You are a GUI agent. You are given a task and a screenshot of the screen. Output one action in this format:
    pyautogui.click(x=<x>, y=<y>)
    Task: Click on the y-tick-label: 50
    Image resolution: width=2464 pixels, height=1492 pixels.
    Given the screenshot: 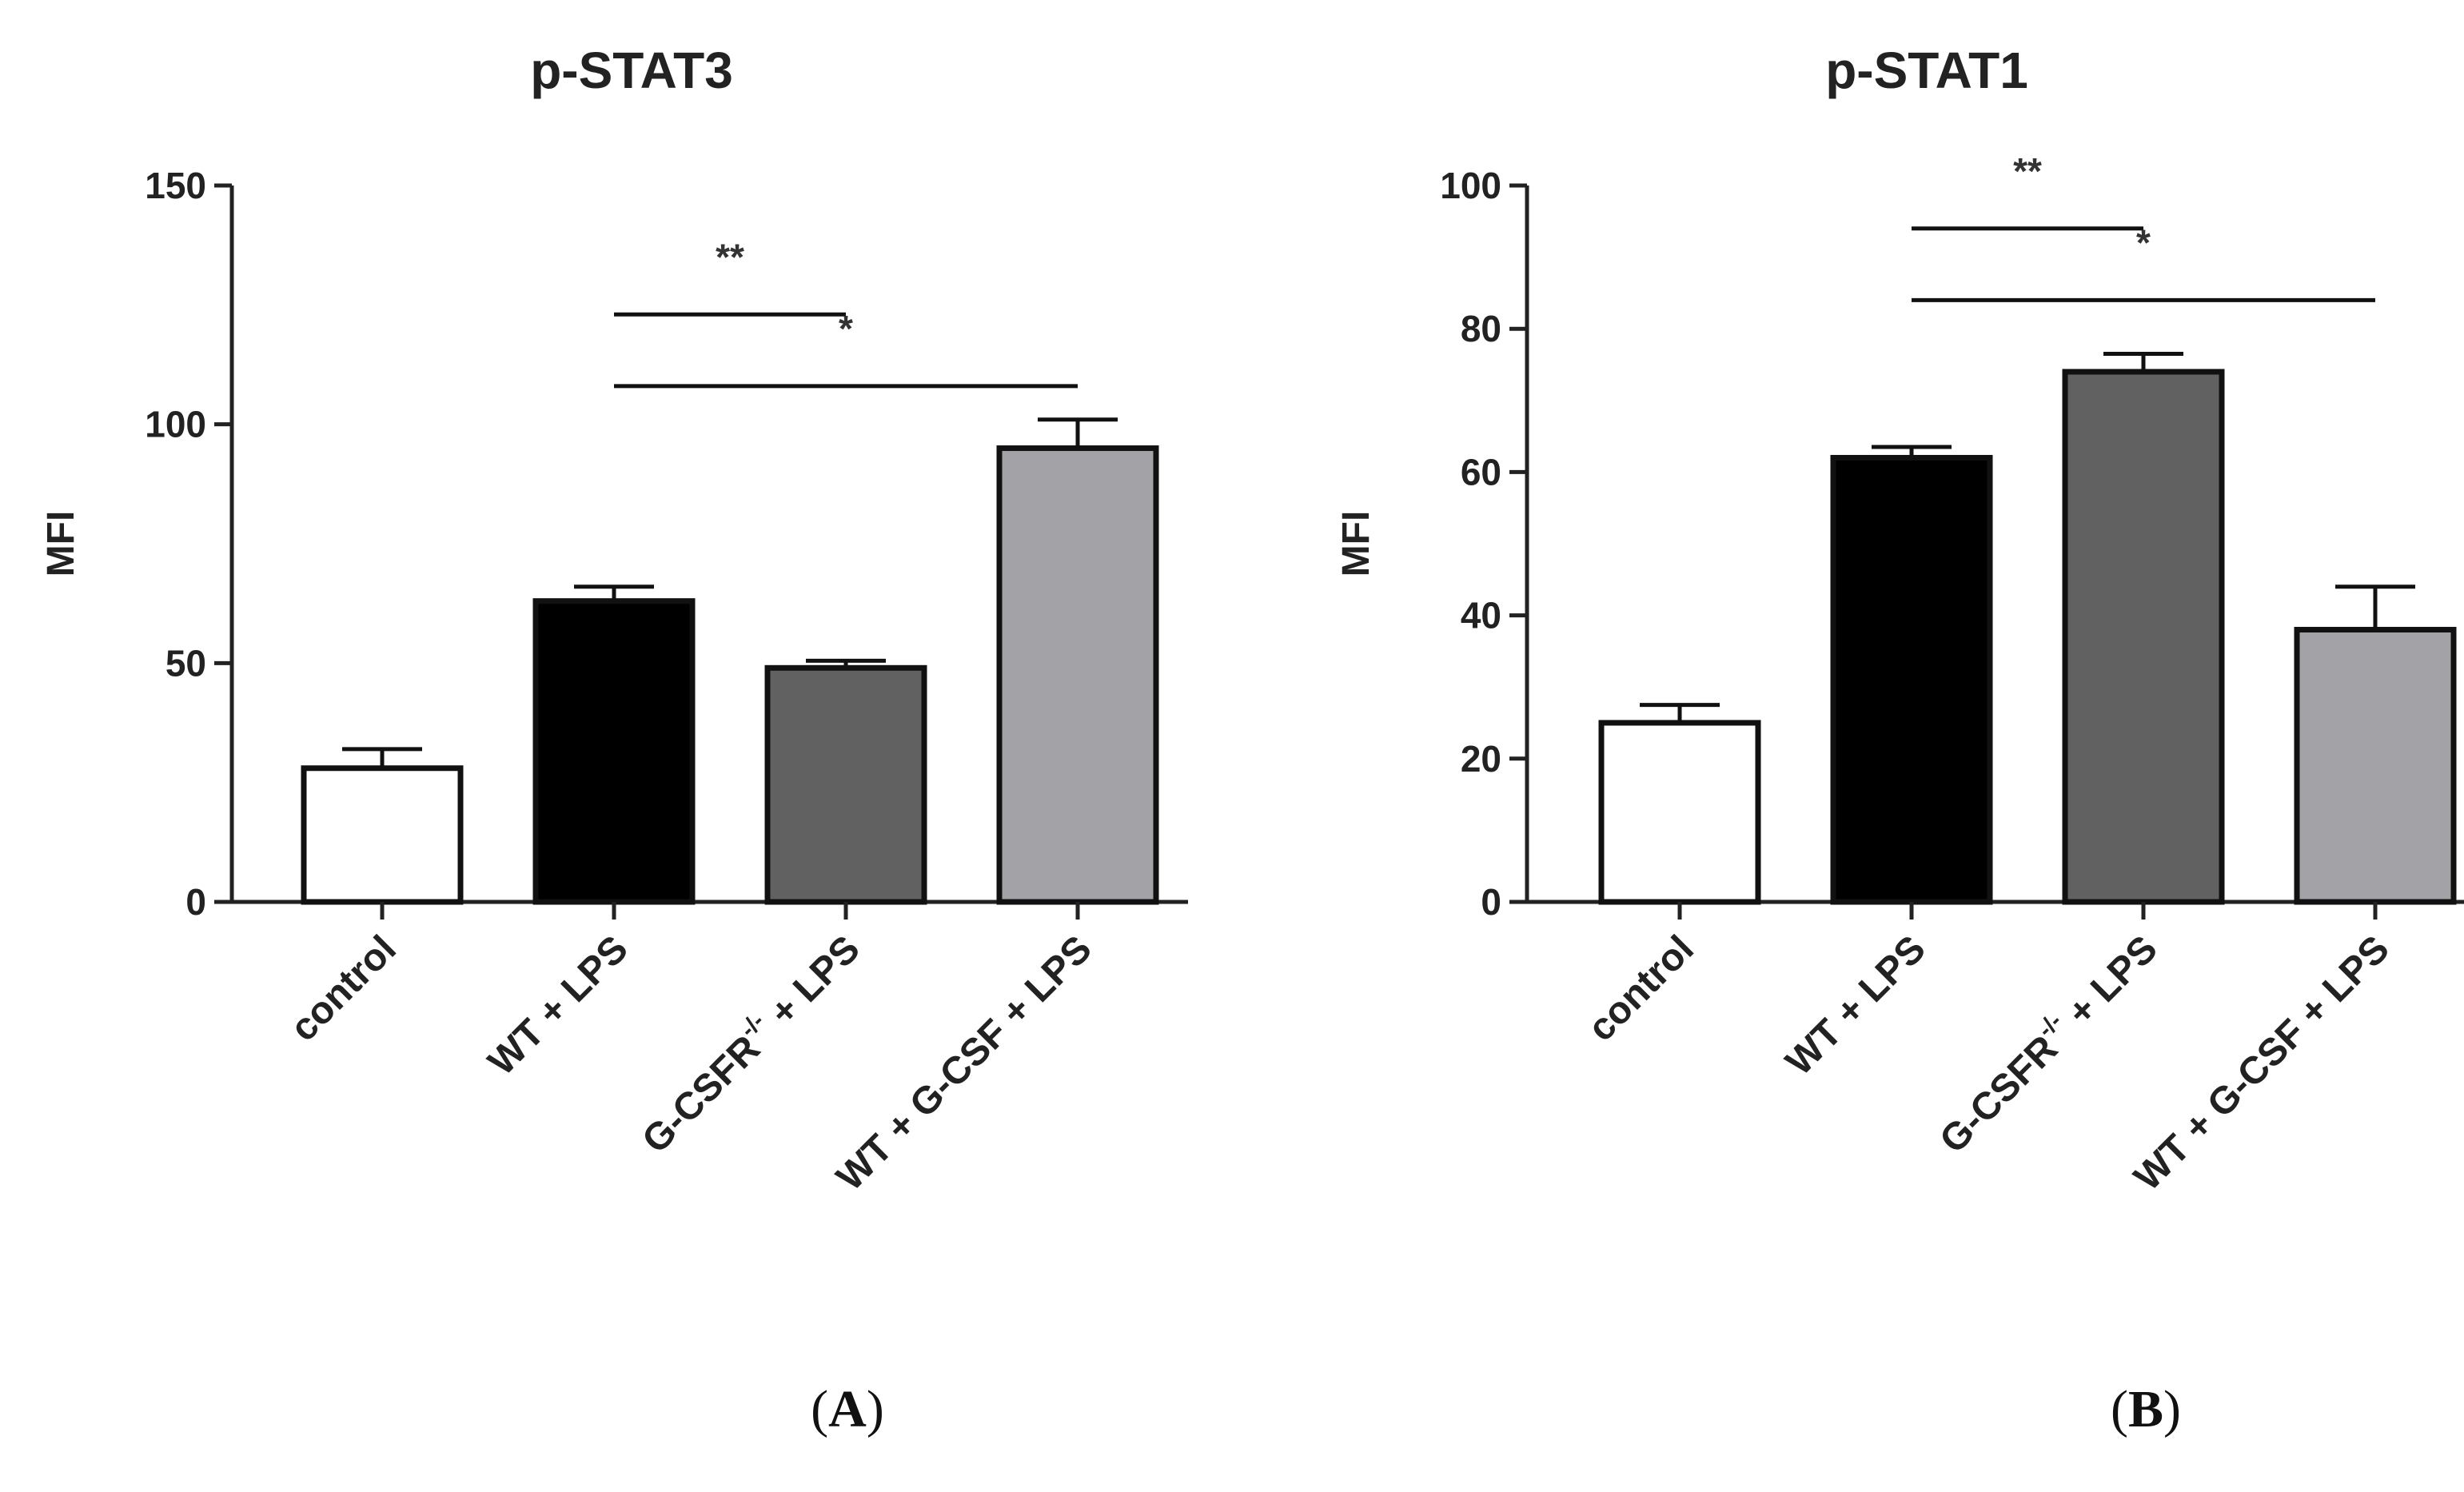 What is the action you would take?
    pyautogui.click(x=185, y=663)
    